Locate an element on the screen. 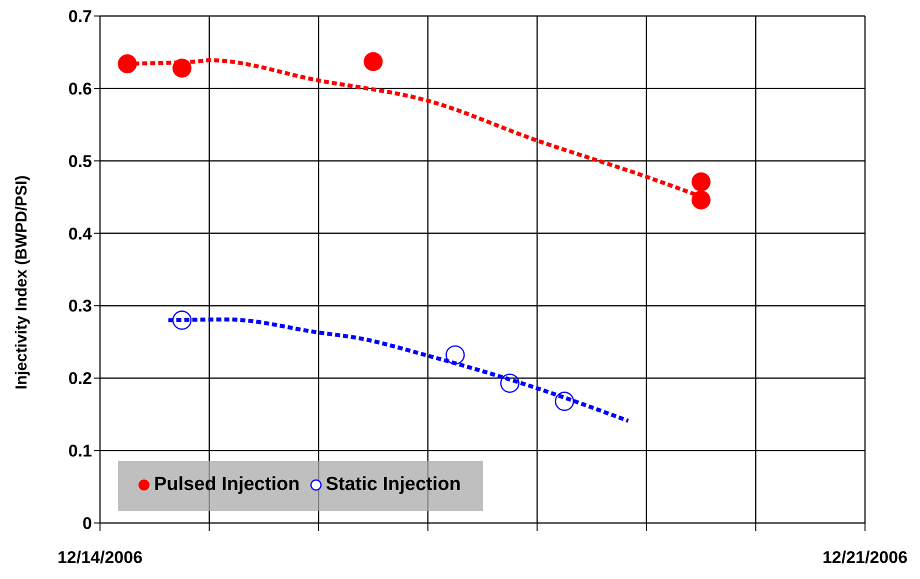  y-tick-label: 0.3 is located at coordinates (80, 306).